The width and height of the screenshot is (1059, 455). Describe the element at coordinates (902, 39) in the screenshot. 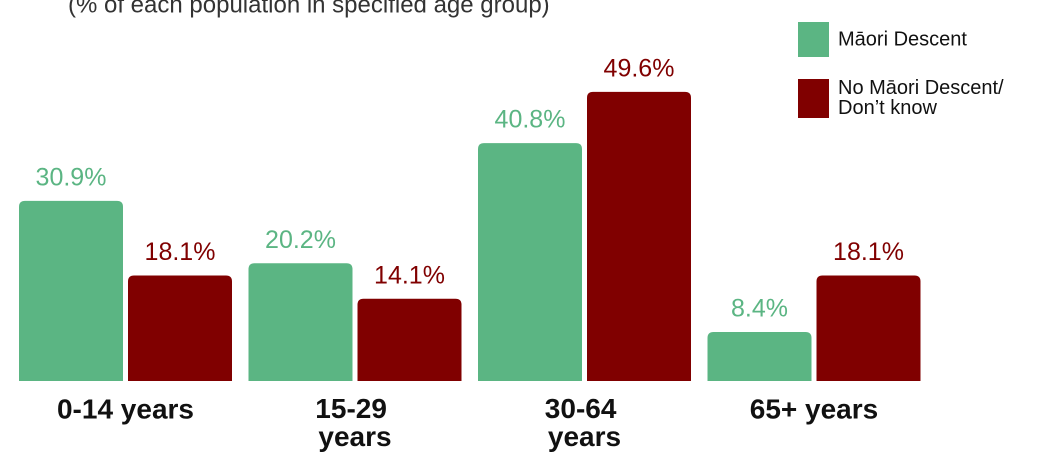

I see `legend-label: Māori Descent` at that location.